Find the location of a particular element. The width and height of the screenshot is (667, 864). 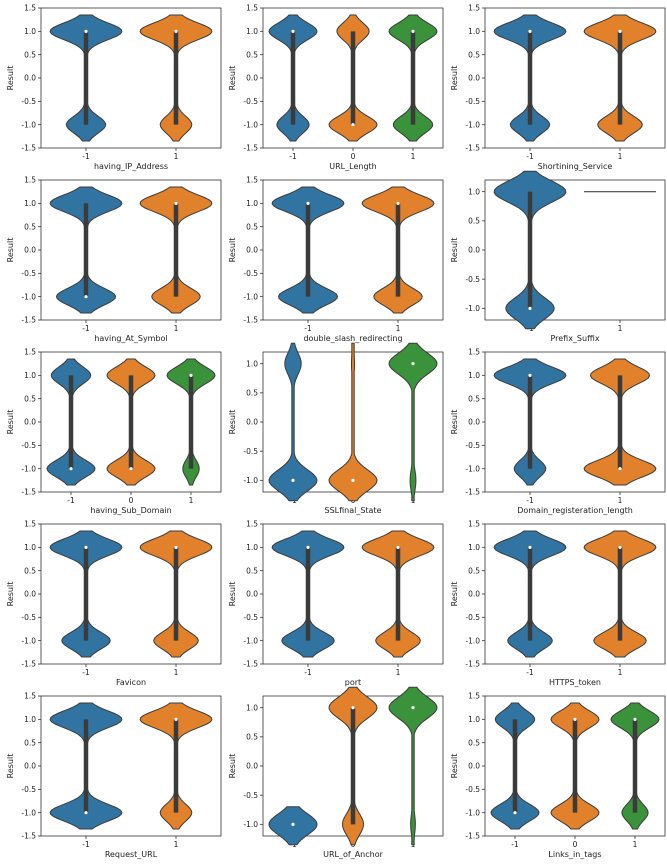

x-axis-label: Links_in_tags is located at coordinates (574, 854).